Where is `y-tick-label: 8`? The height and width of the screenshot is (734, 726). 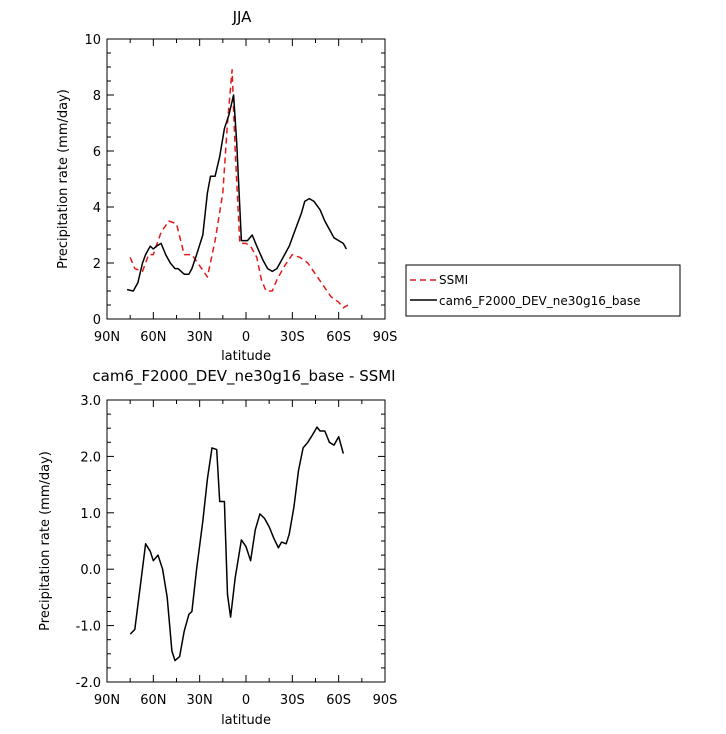 y-tick-label: 8 is located at coordinates (97, 96).